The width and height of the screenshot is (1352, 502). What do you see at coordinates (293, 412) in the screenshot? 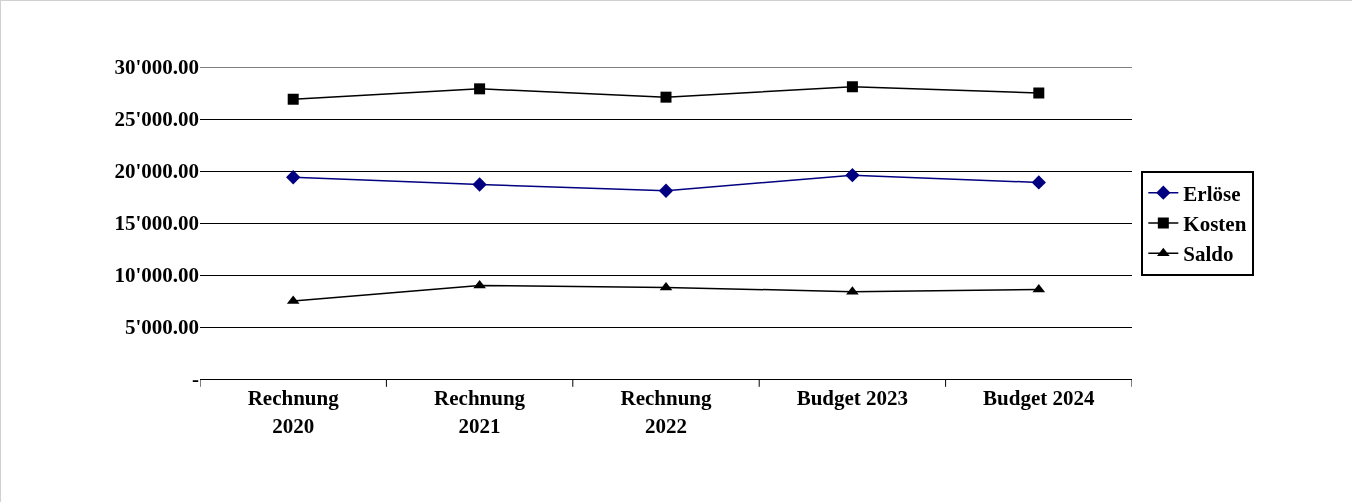
I see `x-tick-label: Rechnung 2020` at bounding box center [293, 412].